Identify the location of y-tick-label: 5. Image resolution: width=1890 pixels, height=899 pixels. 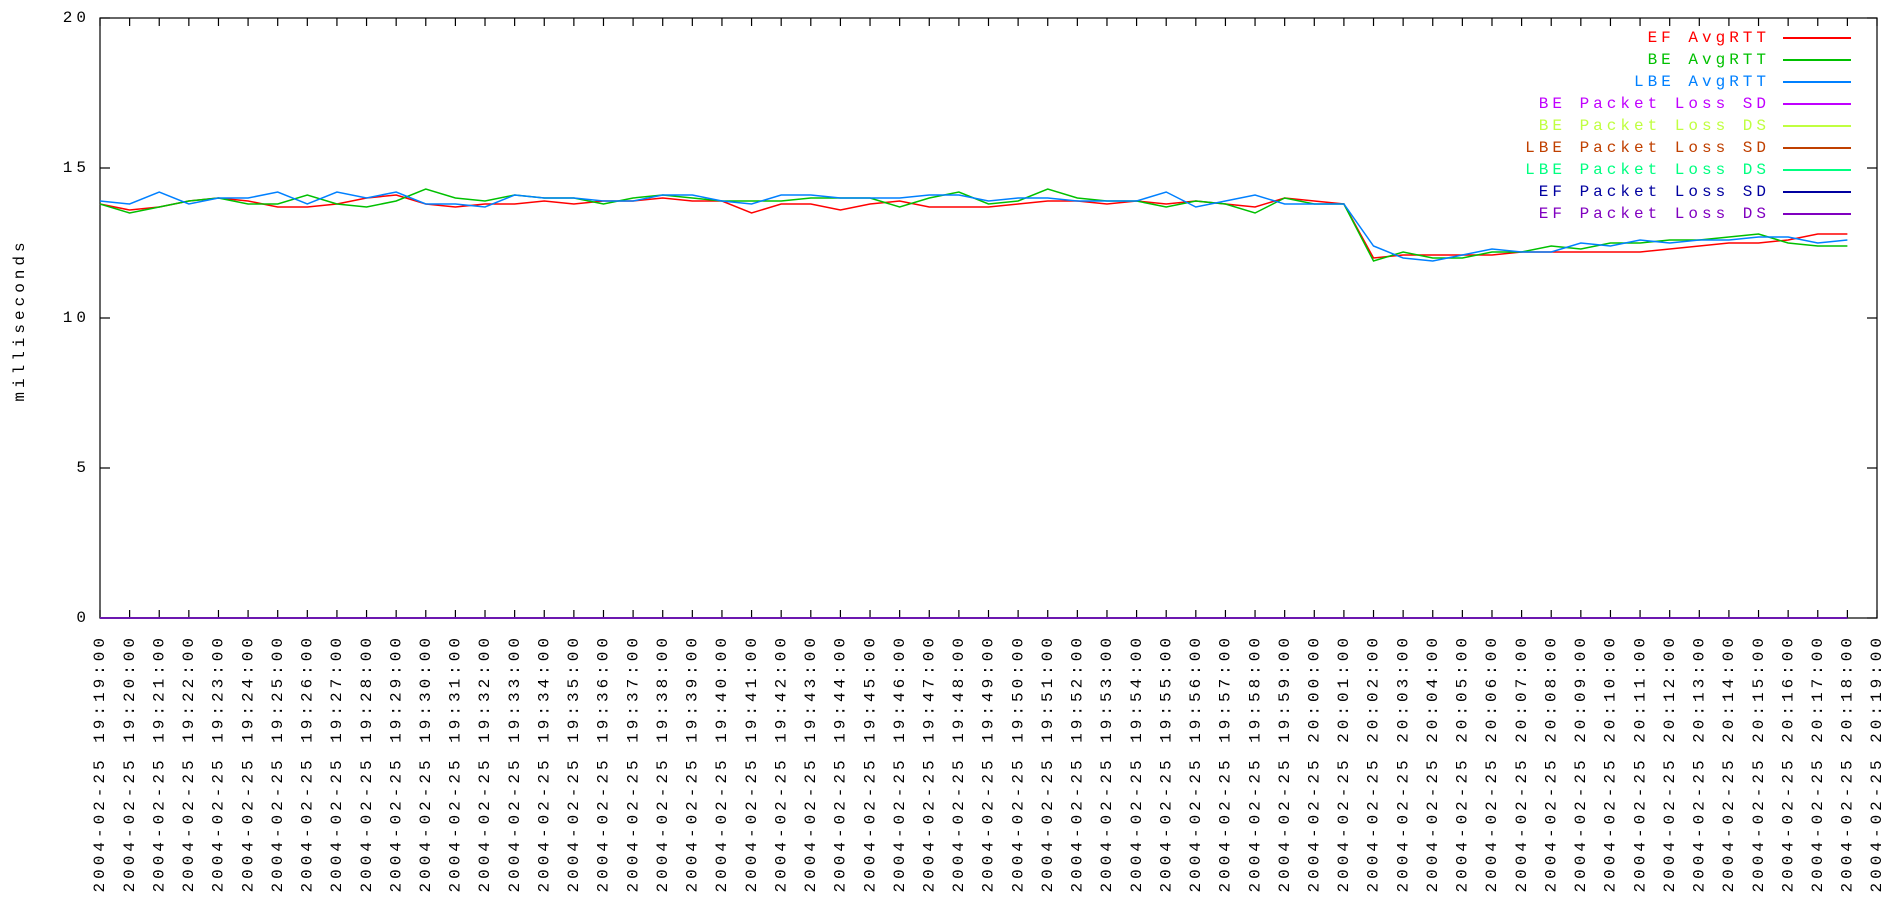
(83, 468).